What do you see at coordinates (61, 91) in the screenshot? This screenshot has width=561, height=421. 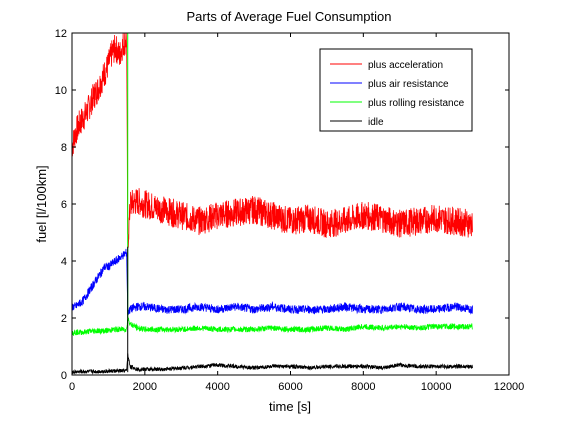 I see `y-tick-label: 10` at bounding box center [61, 91].